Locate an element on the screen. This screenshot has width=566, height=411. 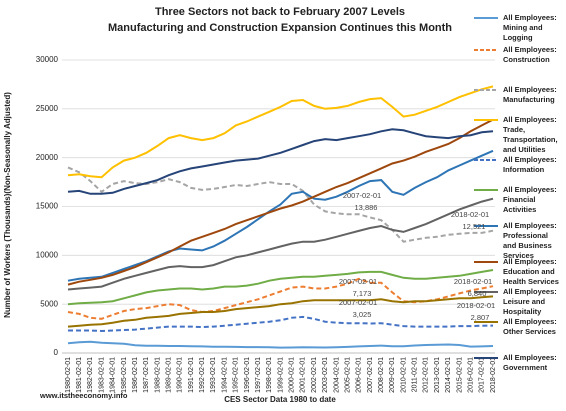
y-tick-label: 30000 is located at coordinates (47, 59).